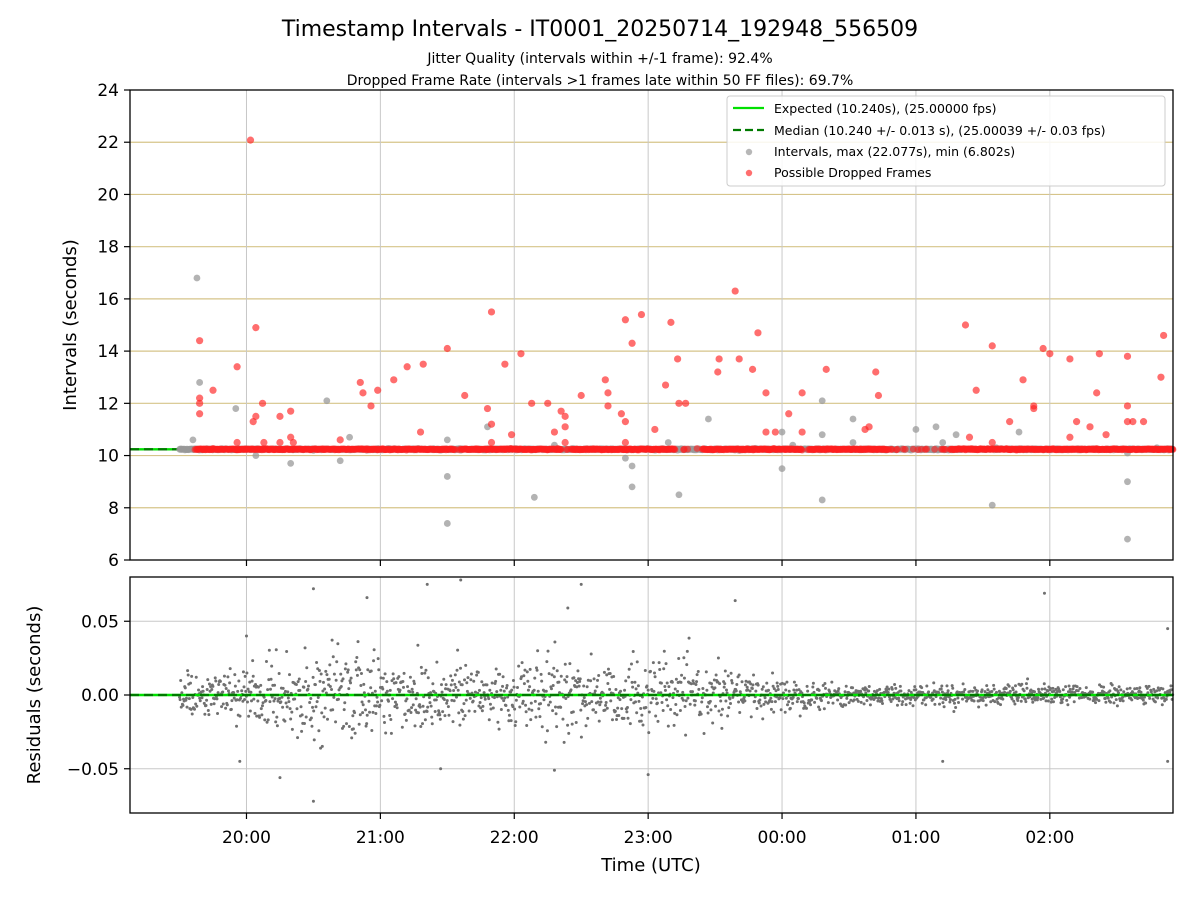 This screenshot has height=900, width=1200. Describe the element at coordinates (108, 195) in the screenshot. I see `intervals-y-tick-label: 20` at that location.